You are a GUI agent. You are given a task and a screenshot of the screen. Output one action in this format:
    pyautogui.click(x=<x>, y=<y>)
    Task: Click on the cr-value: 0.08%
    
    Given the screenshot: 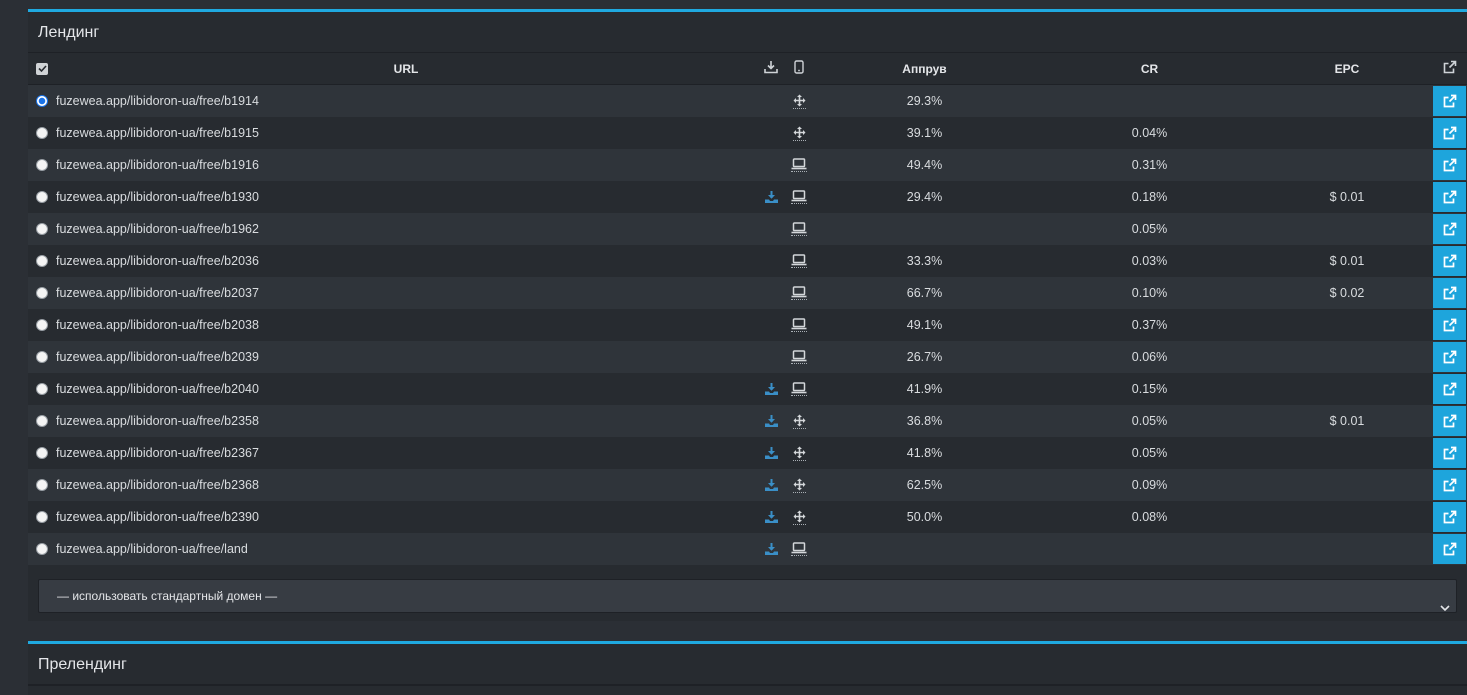 What is the action you would take?
    pyautogui.click(x=1149, y=517)
    